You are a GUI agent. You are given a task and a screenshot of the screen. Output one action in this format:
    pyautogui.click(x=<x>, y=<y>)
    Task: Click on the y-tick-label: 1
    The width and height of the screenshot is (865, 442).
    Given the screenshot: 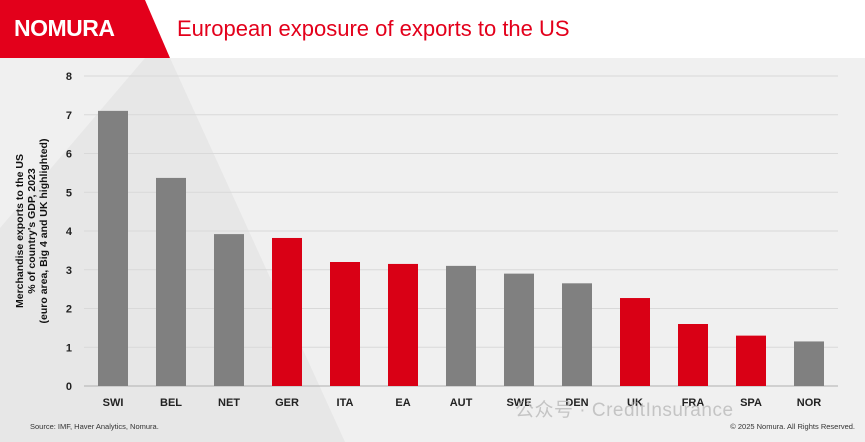 What is the action you would take?
    pyautogui.click(x=69, y=348)
    